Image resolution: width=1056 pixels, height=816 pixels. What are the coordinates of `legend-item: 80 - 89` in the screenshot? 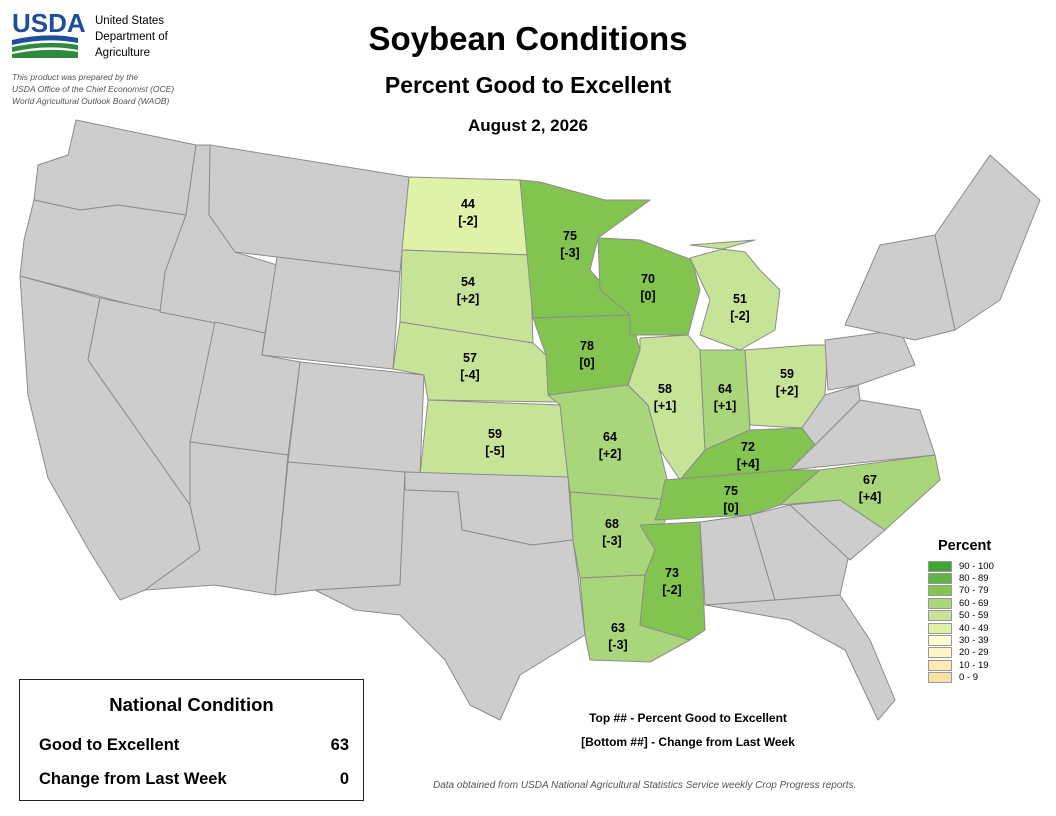 It's located at (978, 578).